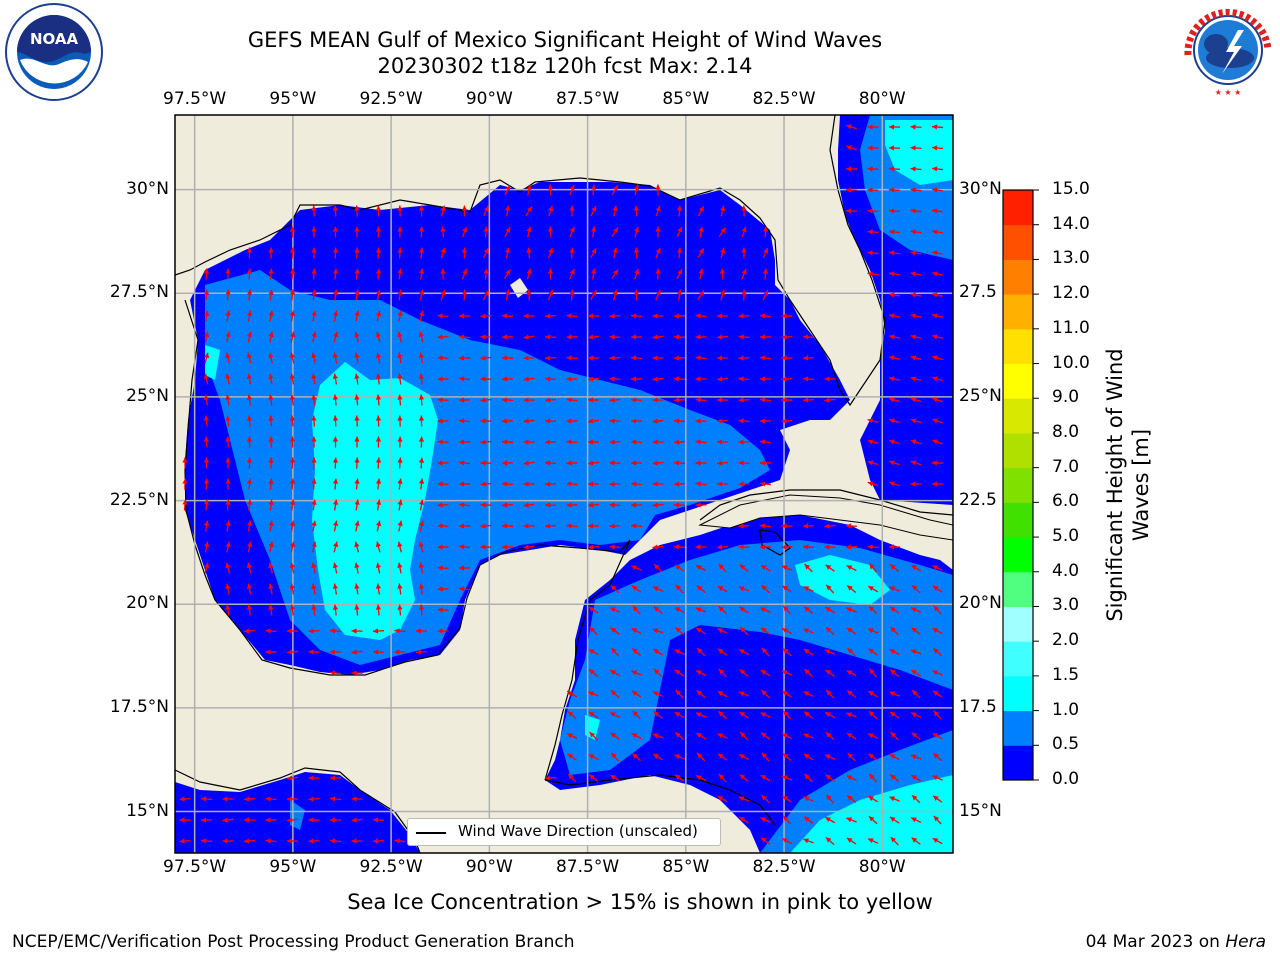 The width and height of the screenshot is (1280, 960). I want to click on colorbar-tick-label: 0.5, so click(1066, 744).